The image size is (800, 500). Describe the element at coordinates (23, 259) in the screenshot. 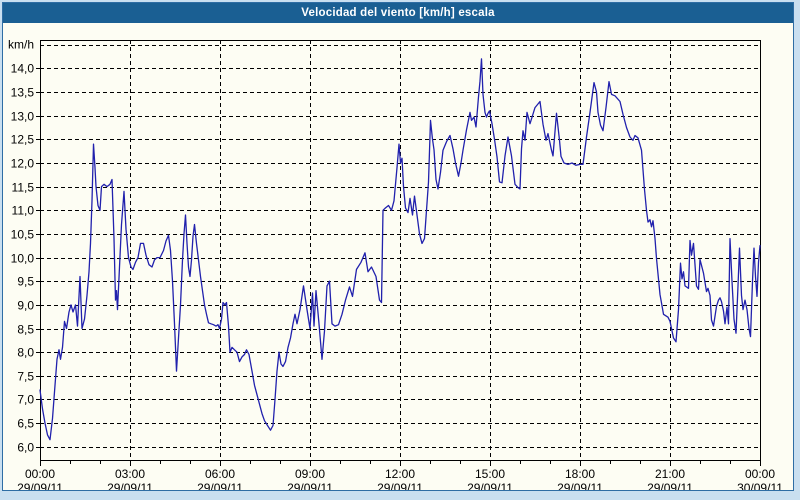

I see `y-tick-label: 10,0` at that location.